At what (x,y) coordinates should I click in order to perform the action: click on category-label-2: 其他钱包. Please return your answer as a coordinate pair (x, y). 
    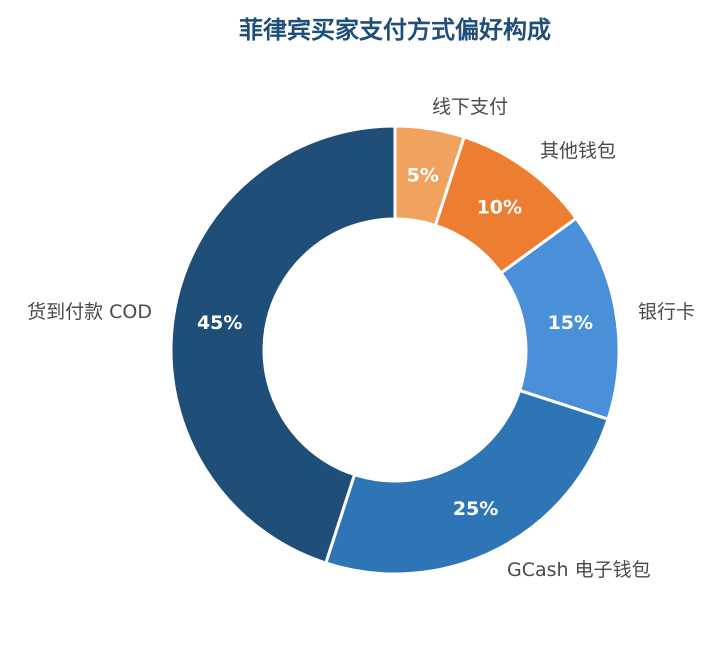
    Looking at the image, I should click on (578, 151).